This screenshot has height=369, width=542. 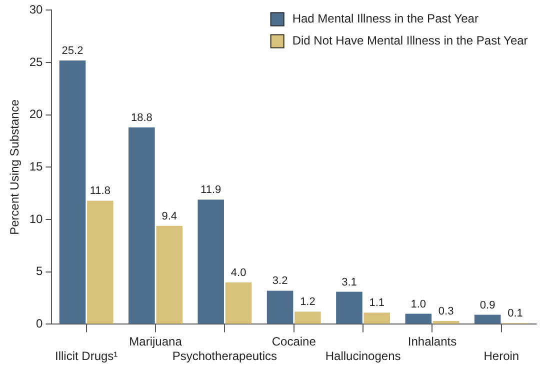 What do you see at coordinates (141, 118) in the screenshot?
I see `data-label: 18.8` at bounding box center [141, 118].